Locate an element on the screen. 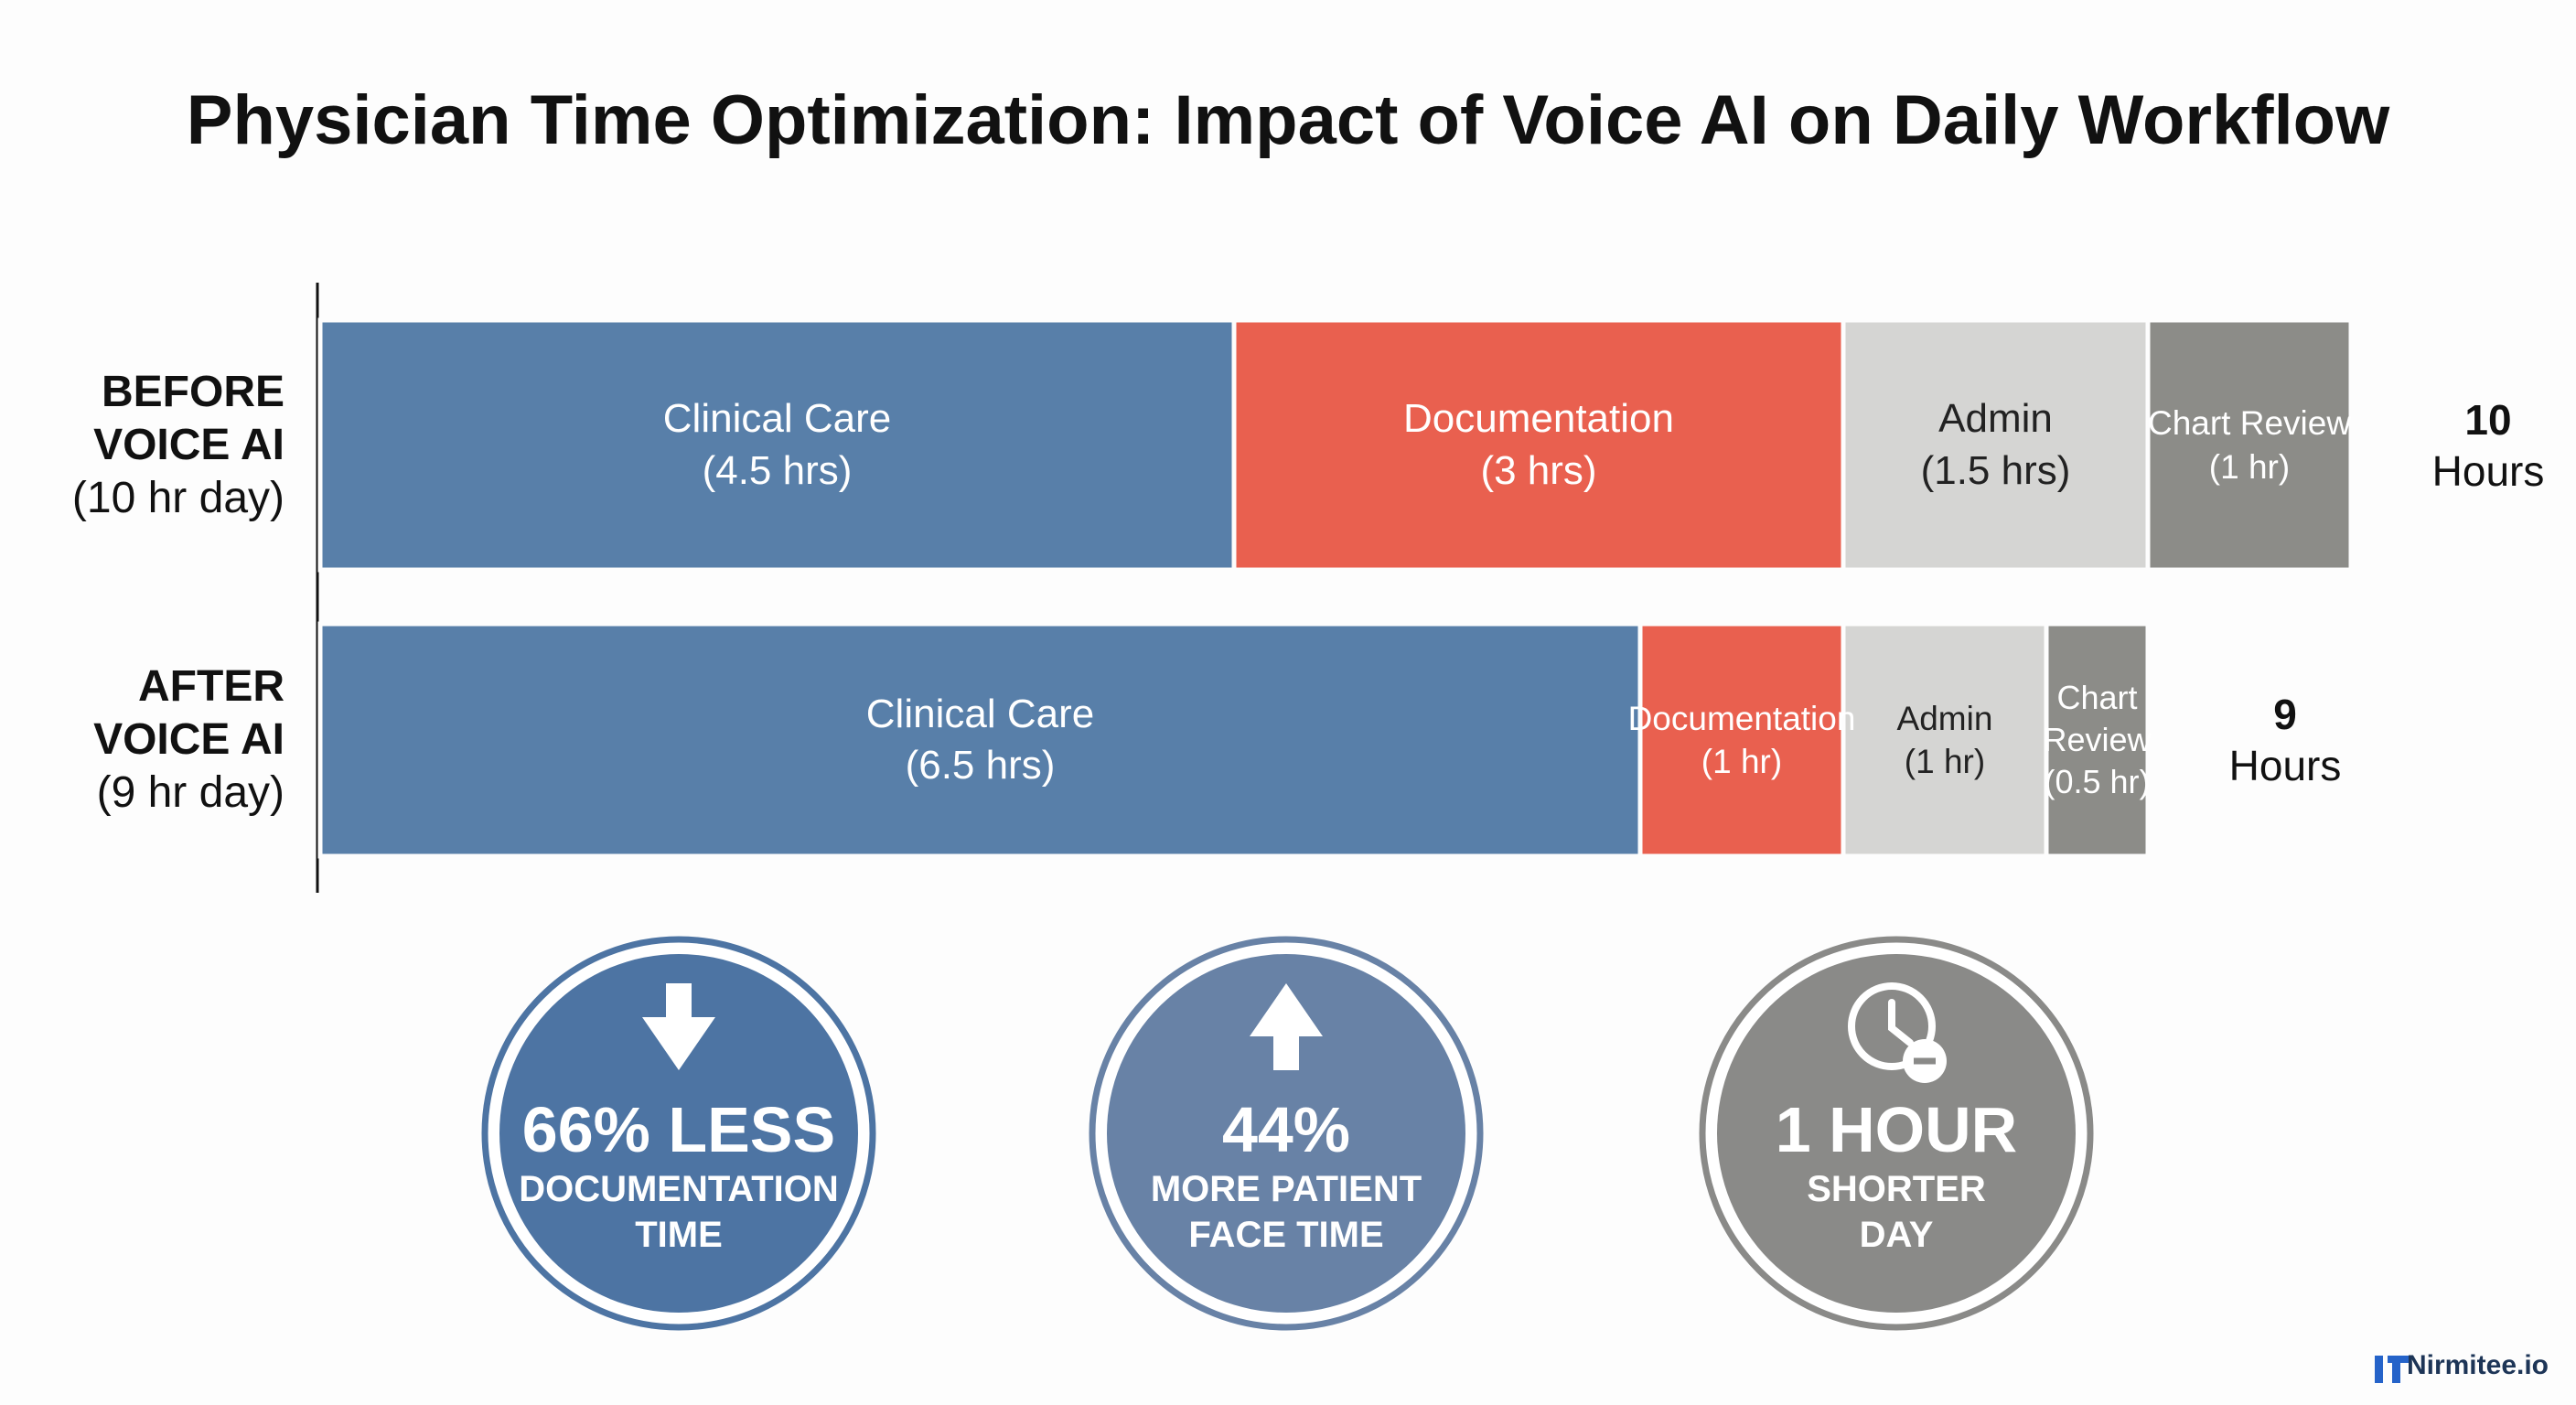  segment-value: (3 hrs) is located at coordinates (1539, 470).